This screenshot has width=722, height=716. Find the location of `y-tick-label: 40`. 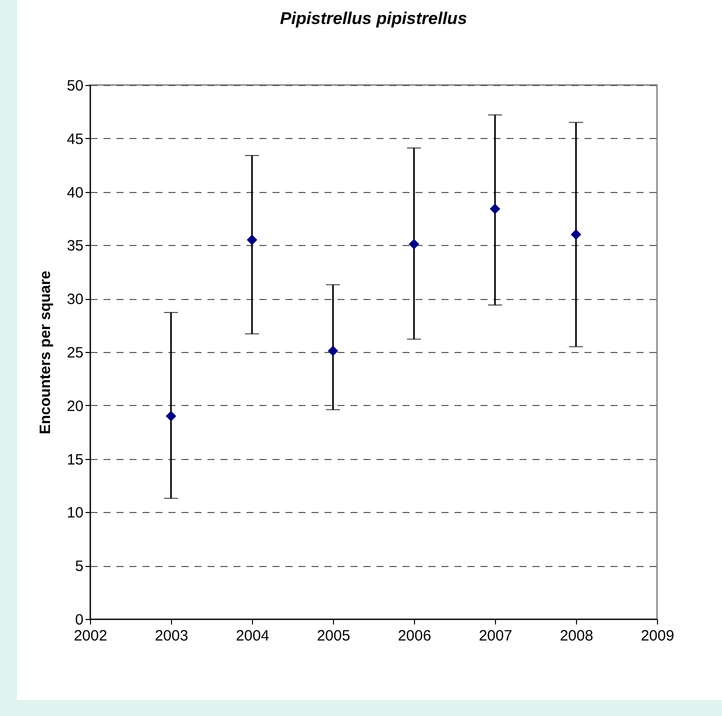

y-tick-label: 40 is located at coordinates (75, 193).